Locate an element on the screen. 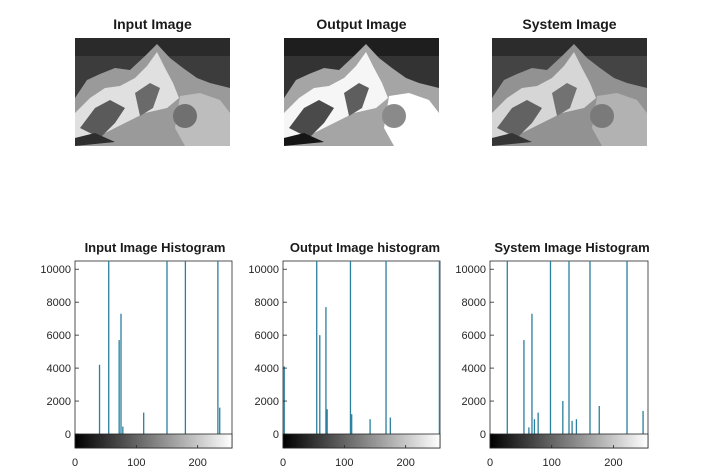 This screenshot has height=473, width=726. hist-0-ytick-label-5: 10000 is located at coordinates (55, 270).